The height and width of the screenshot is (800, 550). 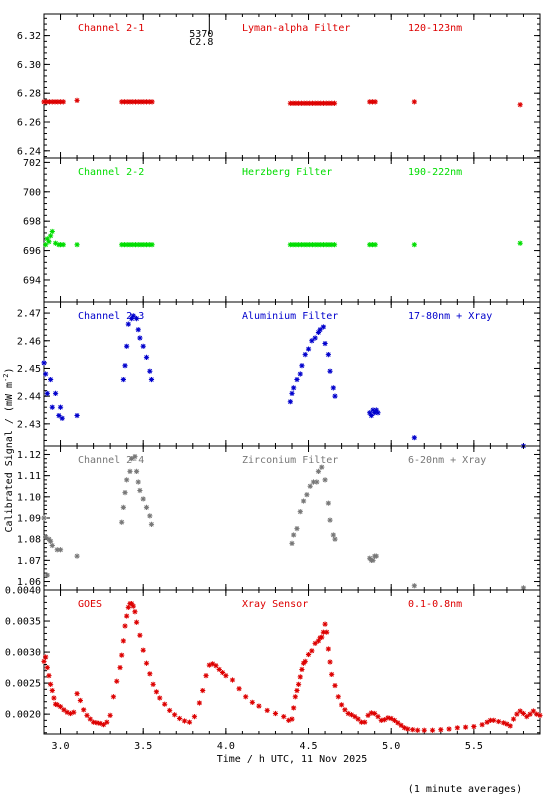 I want to click on band-label: 0.1-0.8nm, so click(x=435, y=604).